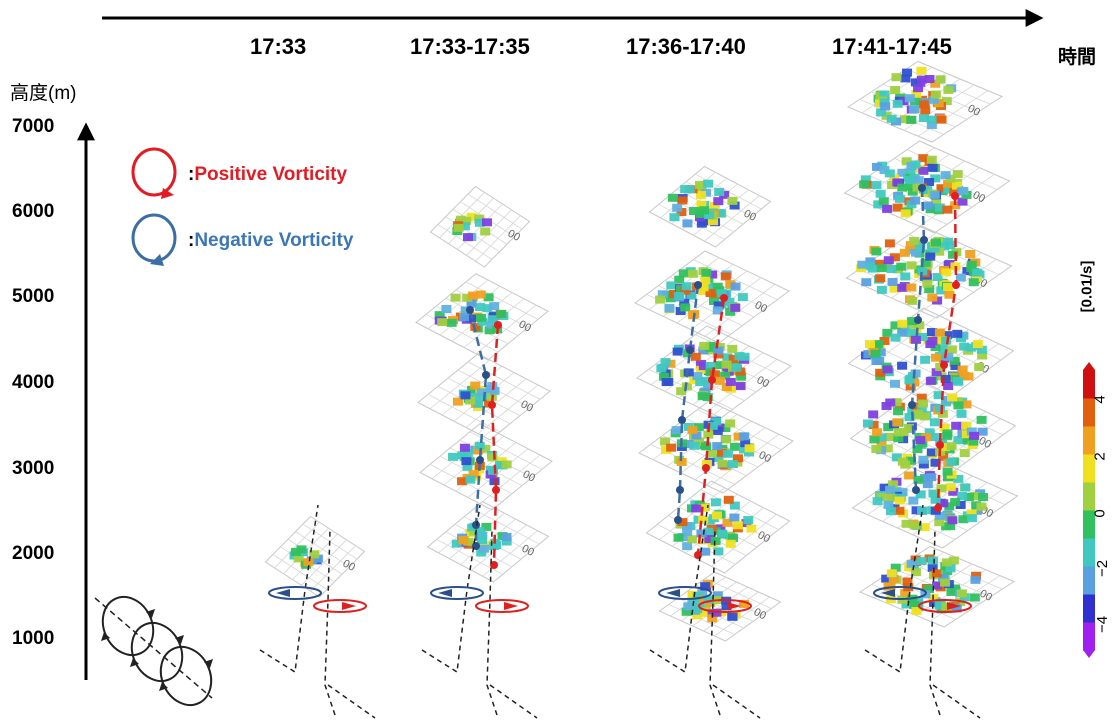 The width and height of the screenshot is (1115, 725). Describe the element at coordinates (33, 126) in the screenshot. I see `altitude-tick-7000: 7000` at that location.